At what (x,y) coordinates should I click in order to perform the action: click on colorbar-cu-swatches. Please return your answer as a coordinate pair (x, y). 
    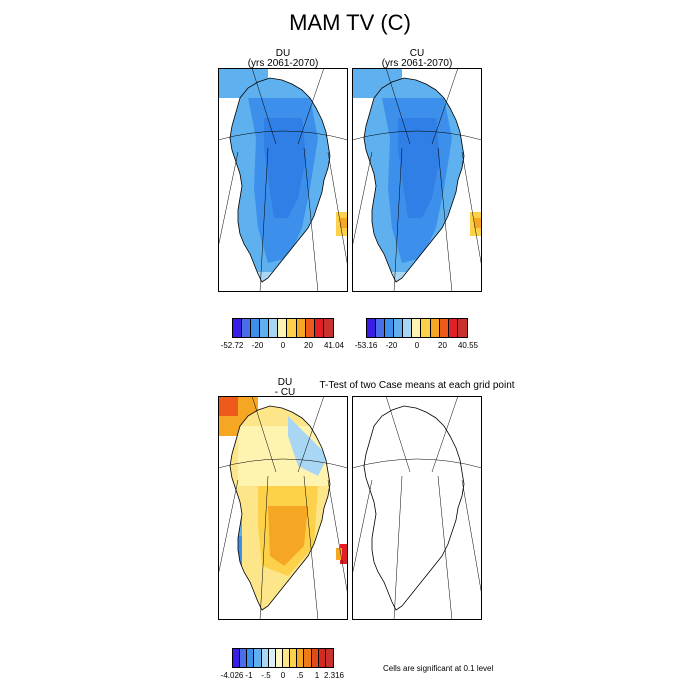
    Looking at the image, I should click on (417, 328).